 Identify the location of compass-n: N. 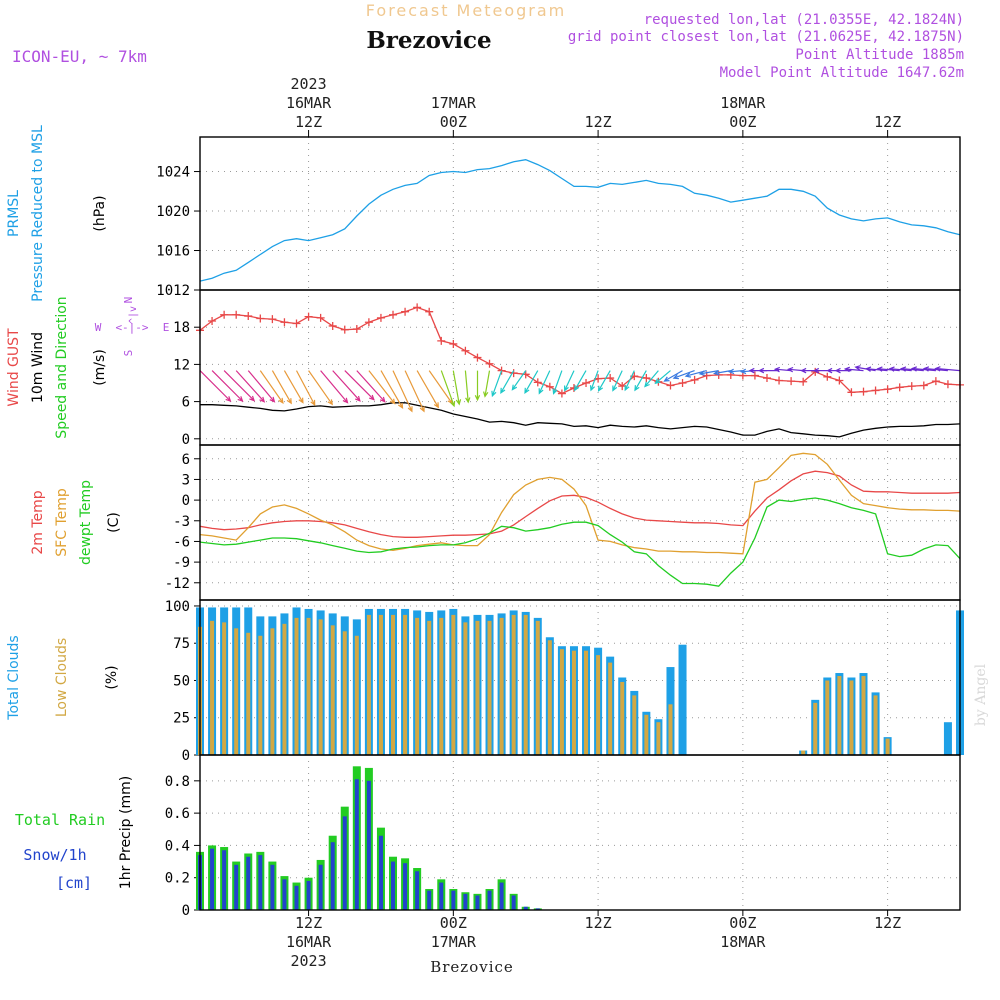
(128, 300).